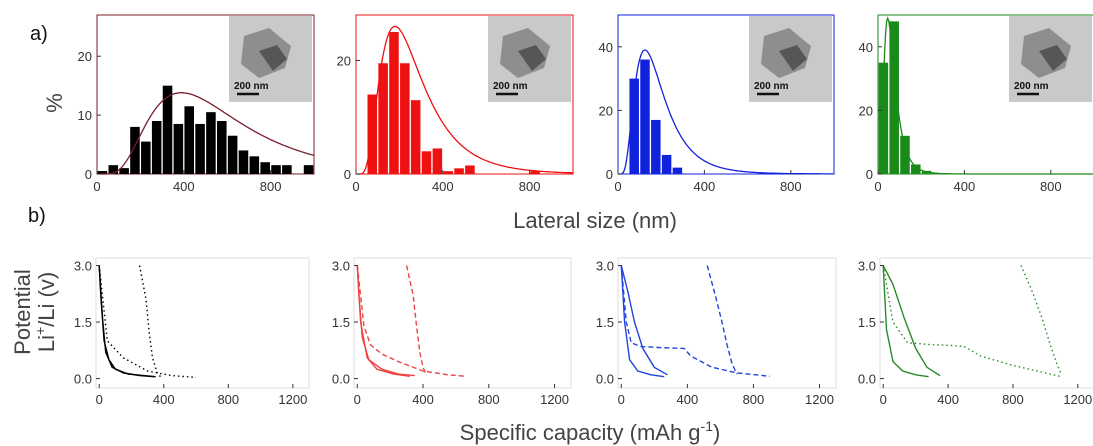 The image size is (1093, 446). I want to click on histogram-panel-3: 0 400 800 0 20 40 200 nm, so click(717, 104).